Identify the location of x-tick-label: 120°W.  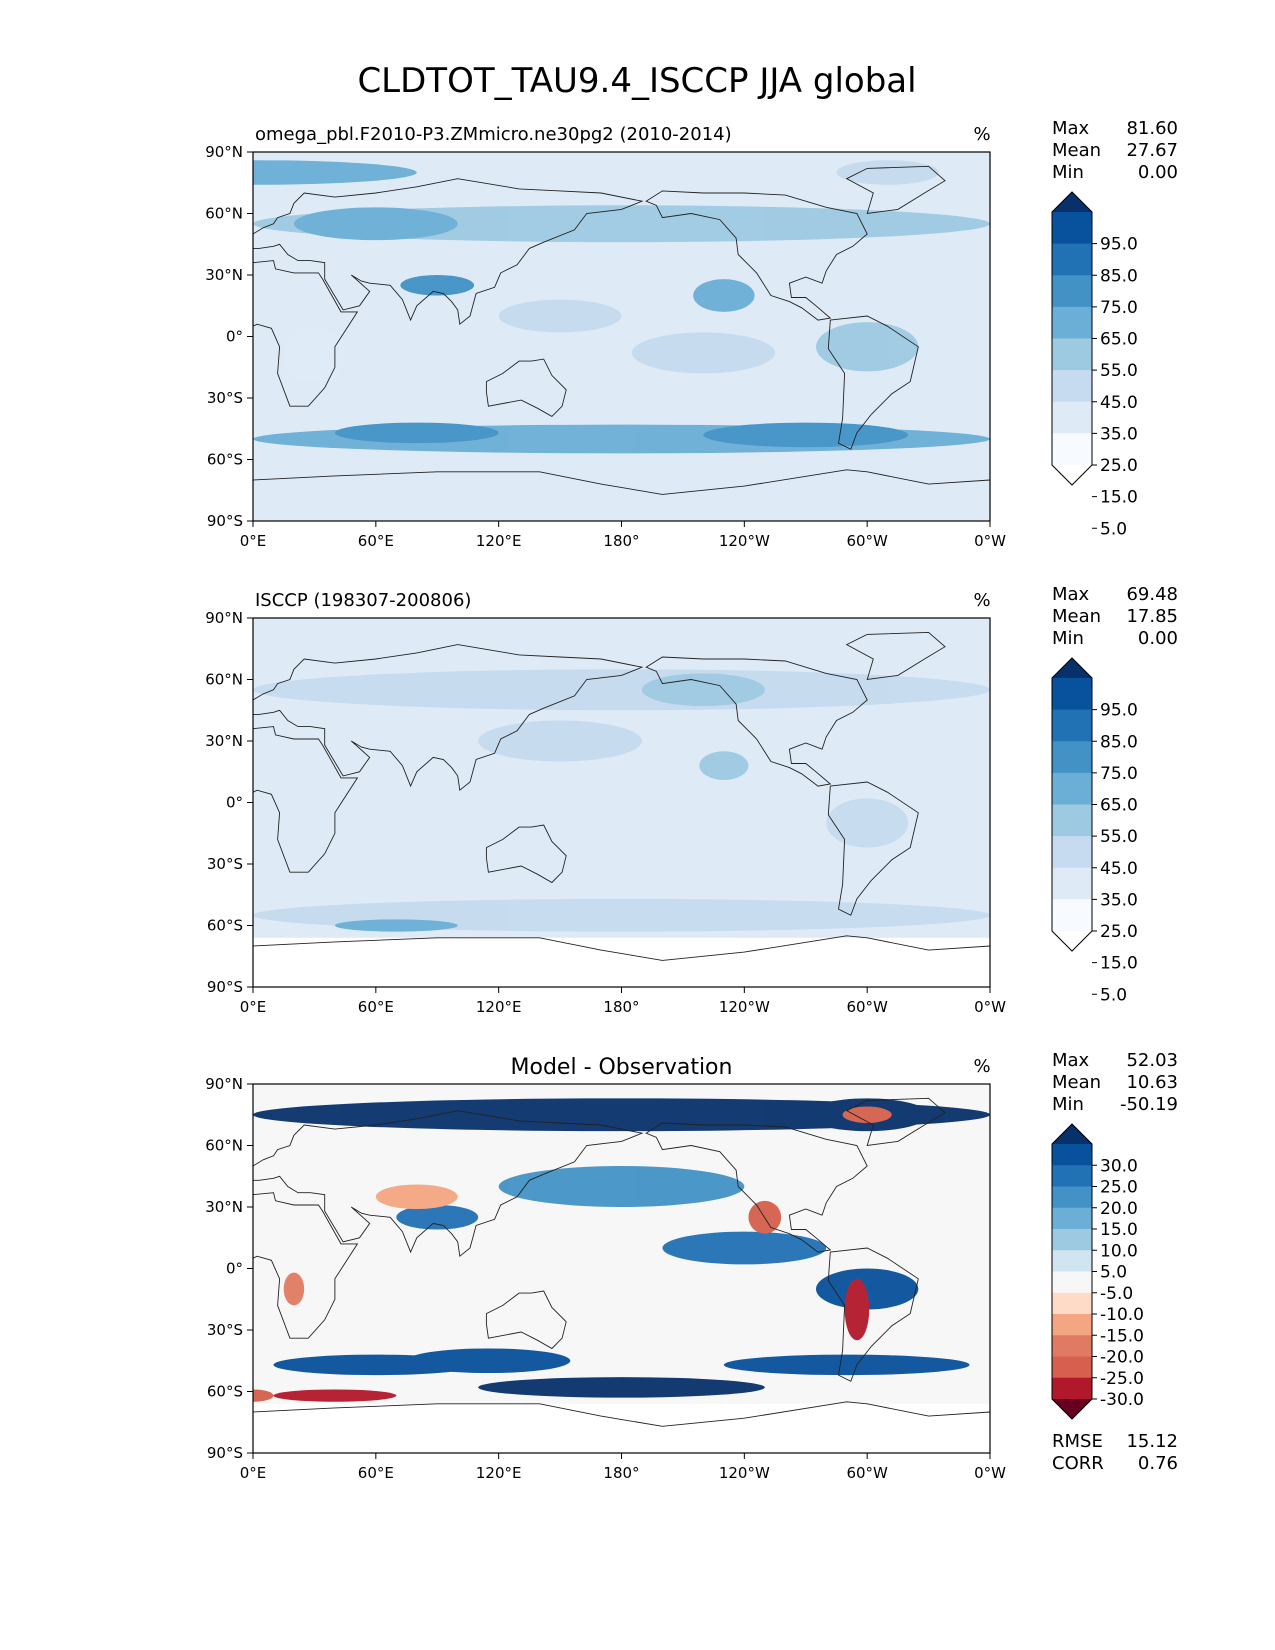
(744, 1473).